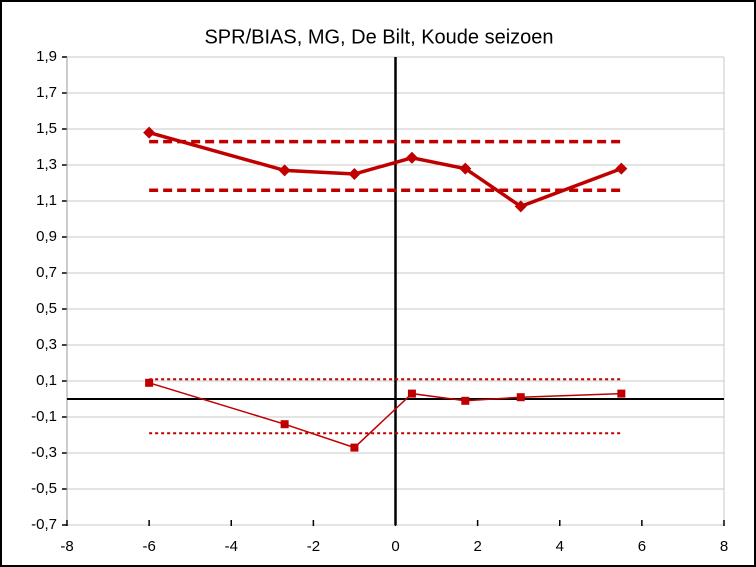  What do you see at coordinates (46, 164) in the screenshot?
I see `y-tick-label: 1,3` at bounding box center [46, 164].